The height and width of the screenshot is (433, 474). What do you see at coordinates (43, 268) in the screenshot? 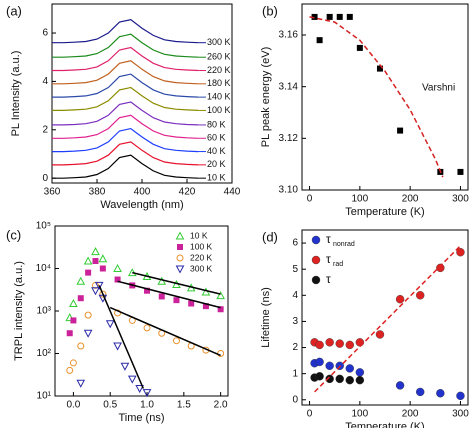
I see `y-tick-label: 10⁴` at bounding box center [43, 268].